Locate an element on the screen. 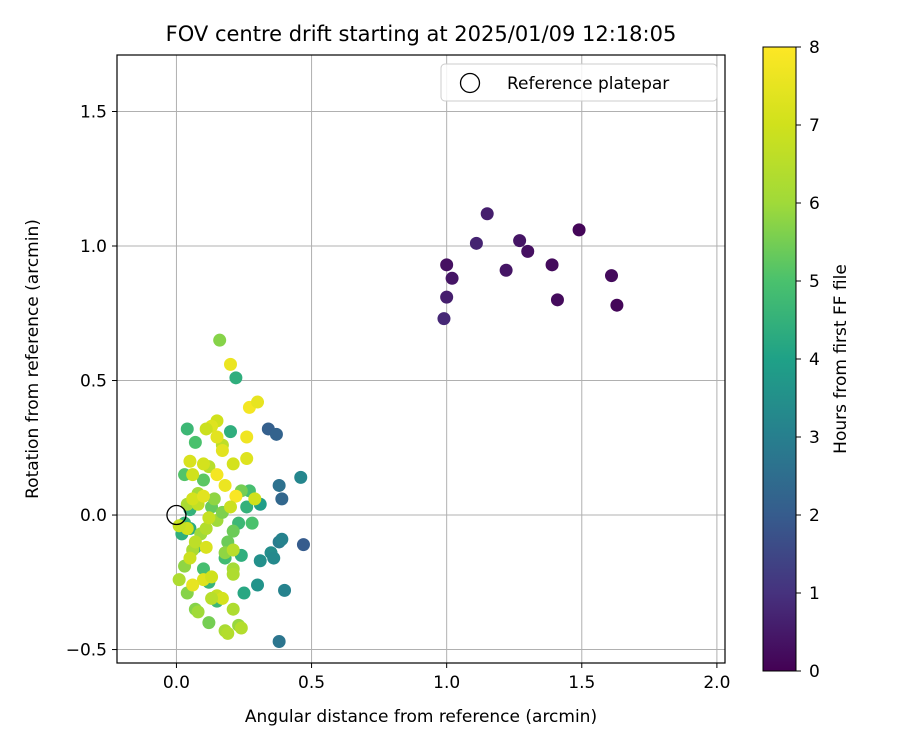 This screenshot has width=900, height=750. reference-platepar-marker is located at coordinates (176, 515).